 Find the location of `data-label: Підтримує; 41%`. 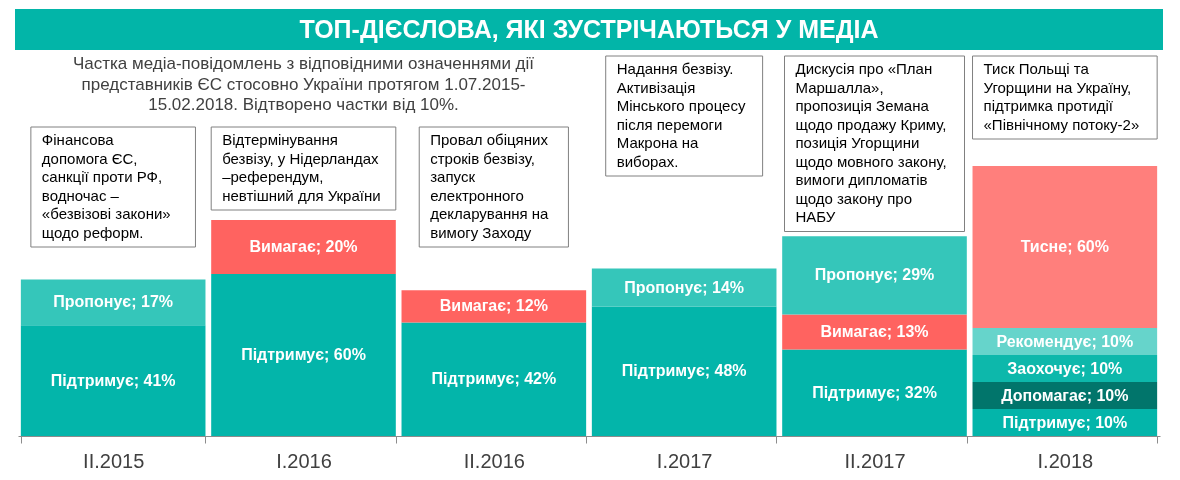

data-label: Підтримує; 41% is located at coordinates (113, 380).